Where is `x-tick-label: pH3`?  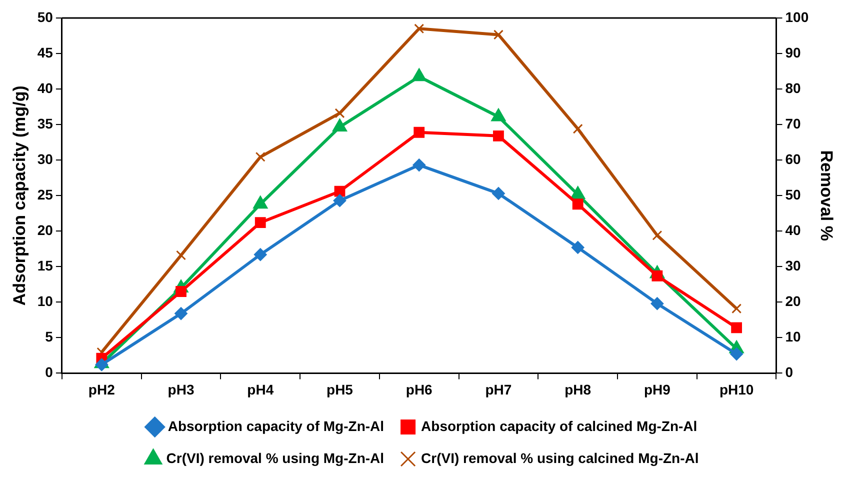
x-tick-label: pH3 is located at coordinates (181, 389).